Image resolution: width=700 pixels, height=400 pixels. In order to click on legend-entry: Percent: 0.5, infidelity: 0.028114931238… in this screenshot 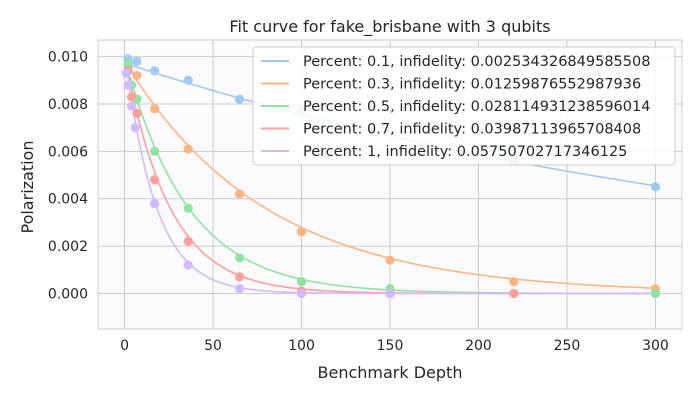, I will do `click(476, 107)`.